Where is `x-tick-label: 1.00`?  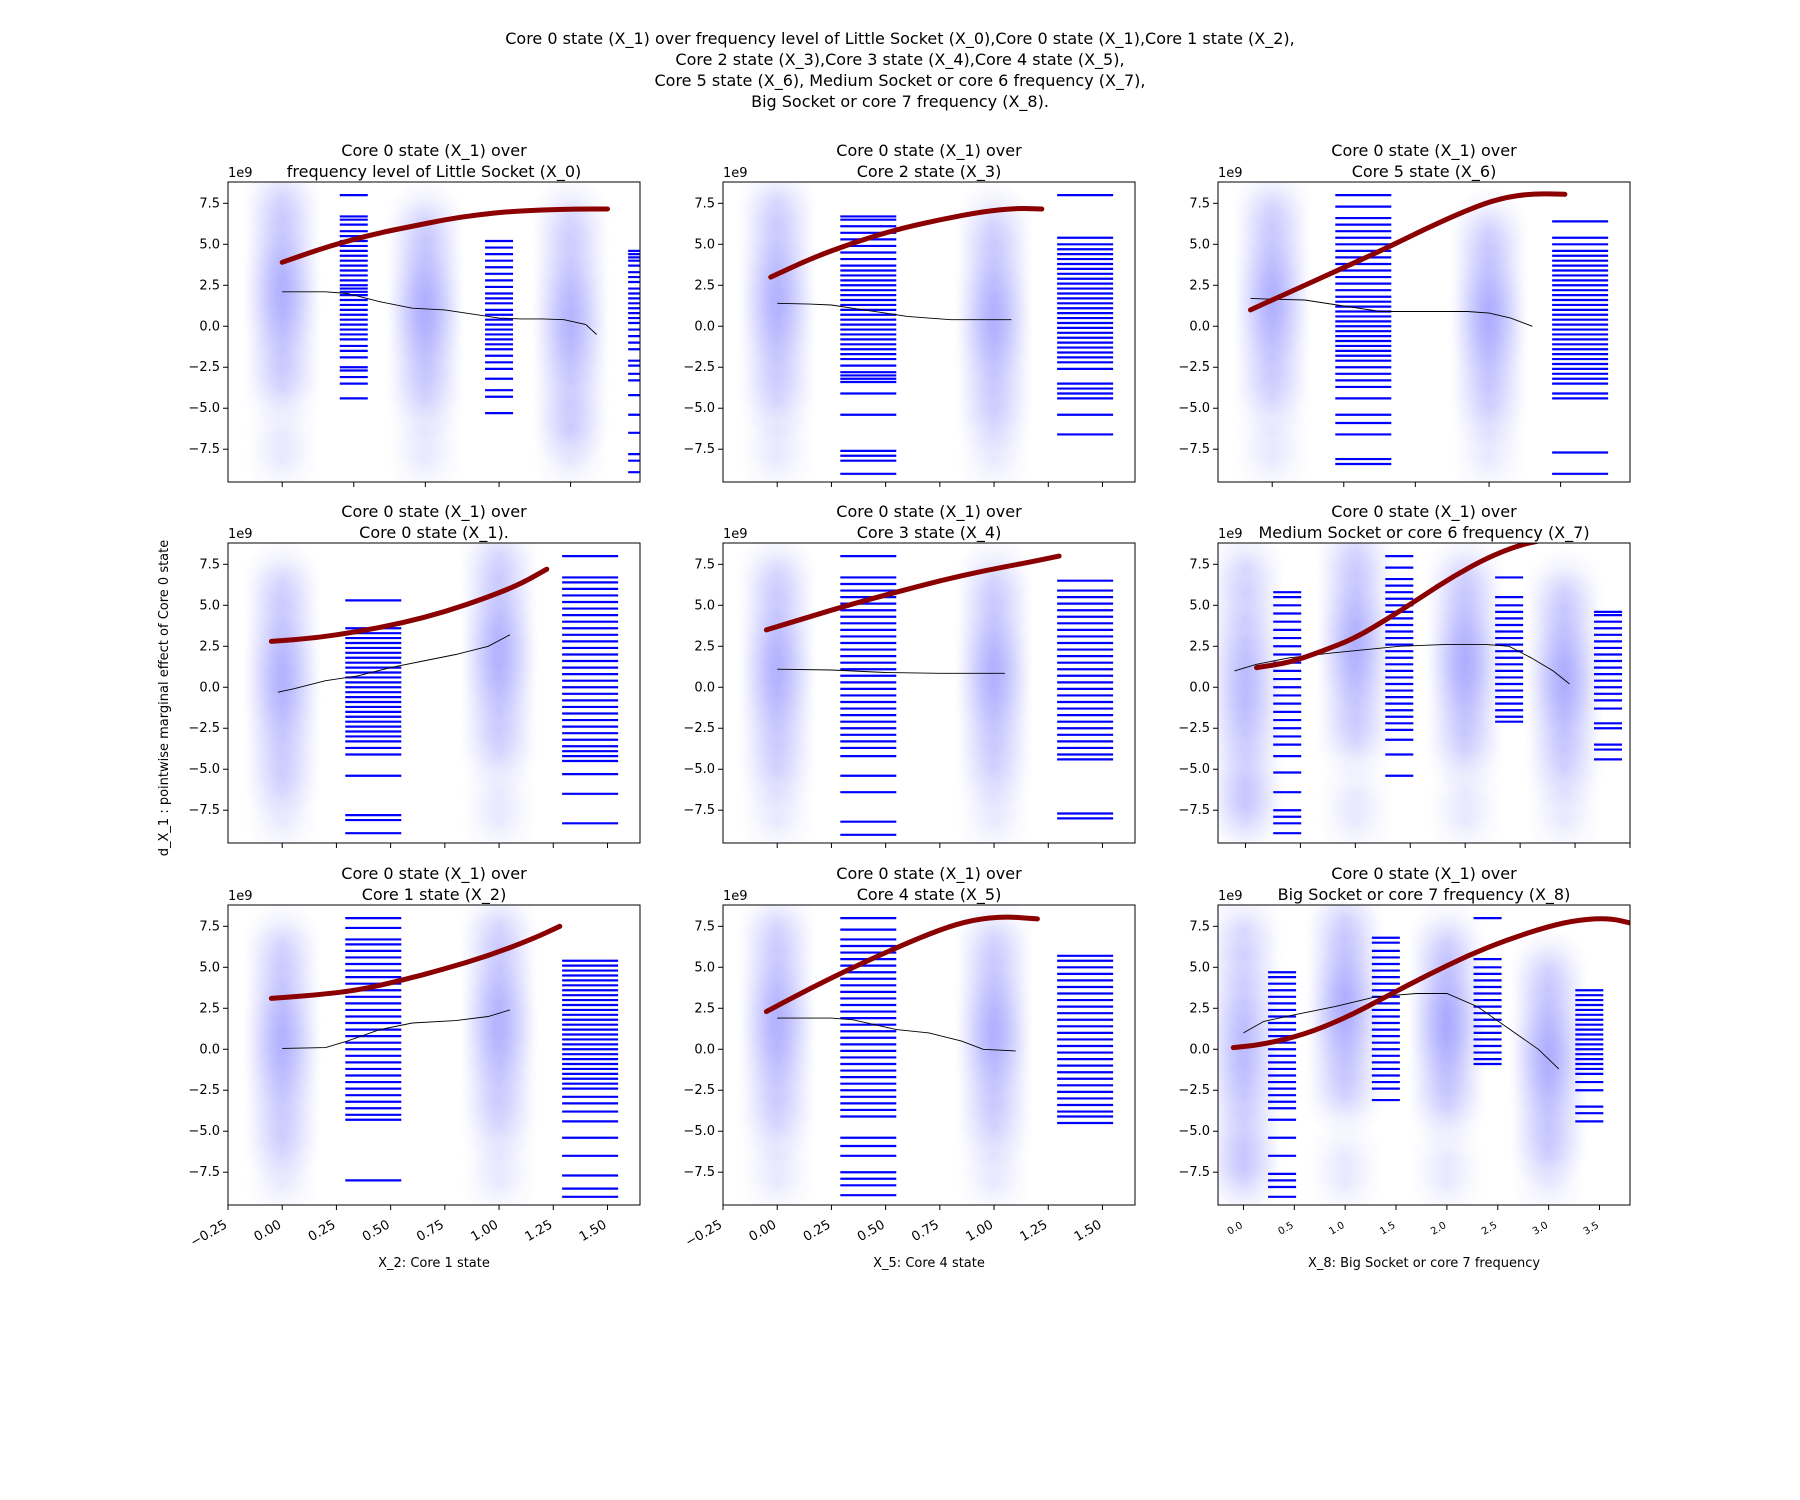 x-tick-label: 1.00 is located at coordinates (484, 1230).